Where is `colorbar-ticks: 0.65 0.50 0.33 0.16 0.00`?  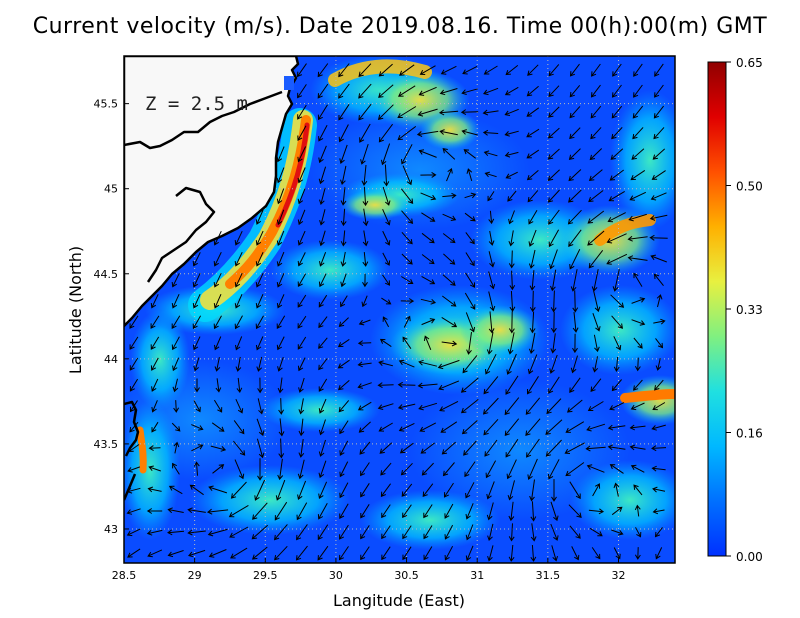
colorbar-ticks: 0.65 0.50 0.33 0.16 0.00 is located at coordinates (744, 310).